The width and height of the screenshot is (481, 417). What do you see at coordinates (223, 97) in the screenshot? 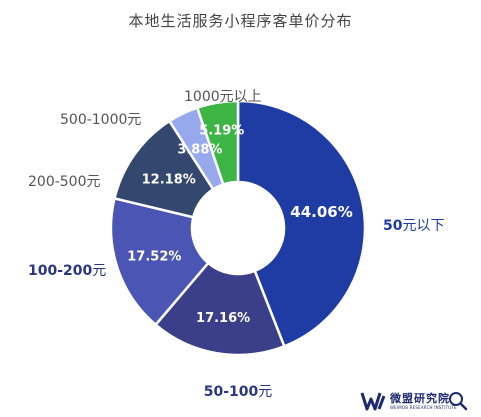
I see `category-label-5: 1000元以上` at bounding box center [223, 97].